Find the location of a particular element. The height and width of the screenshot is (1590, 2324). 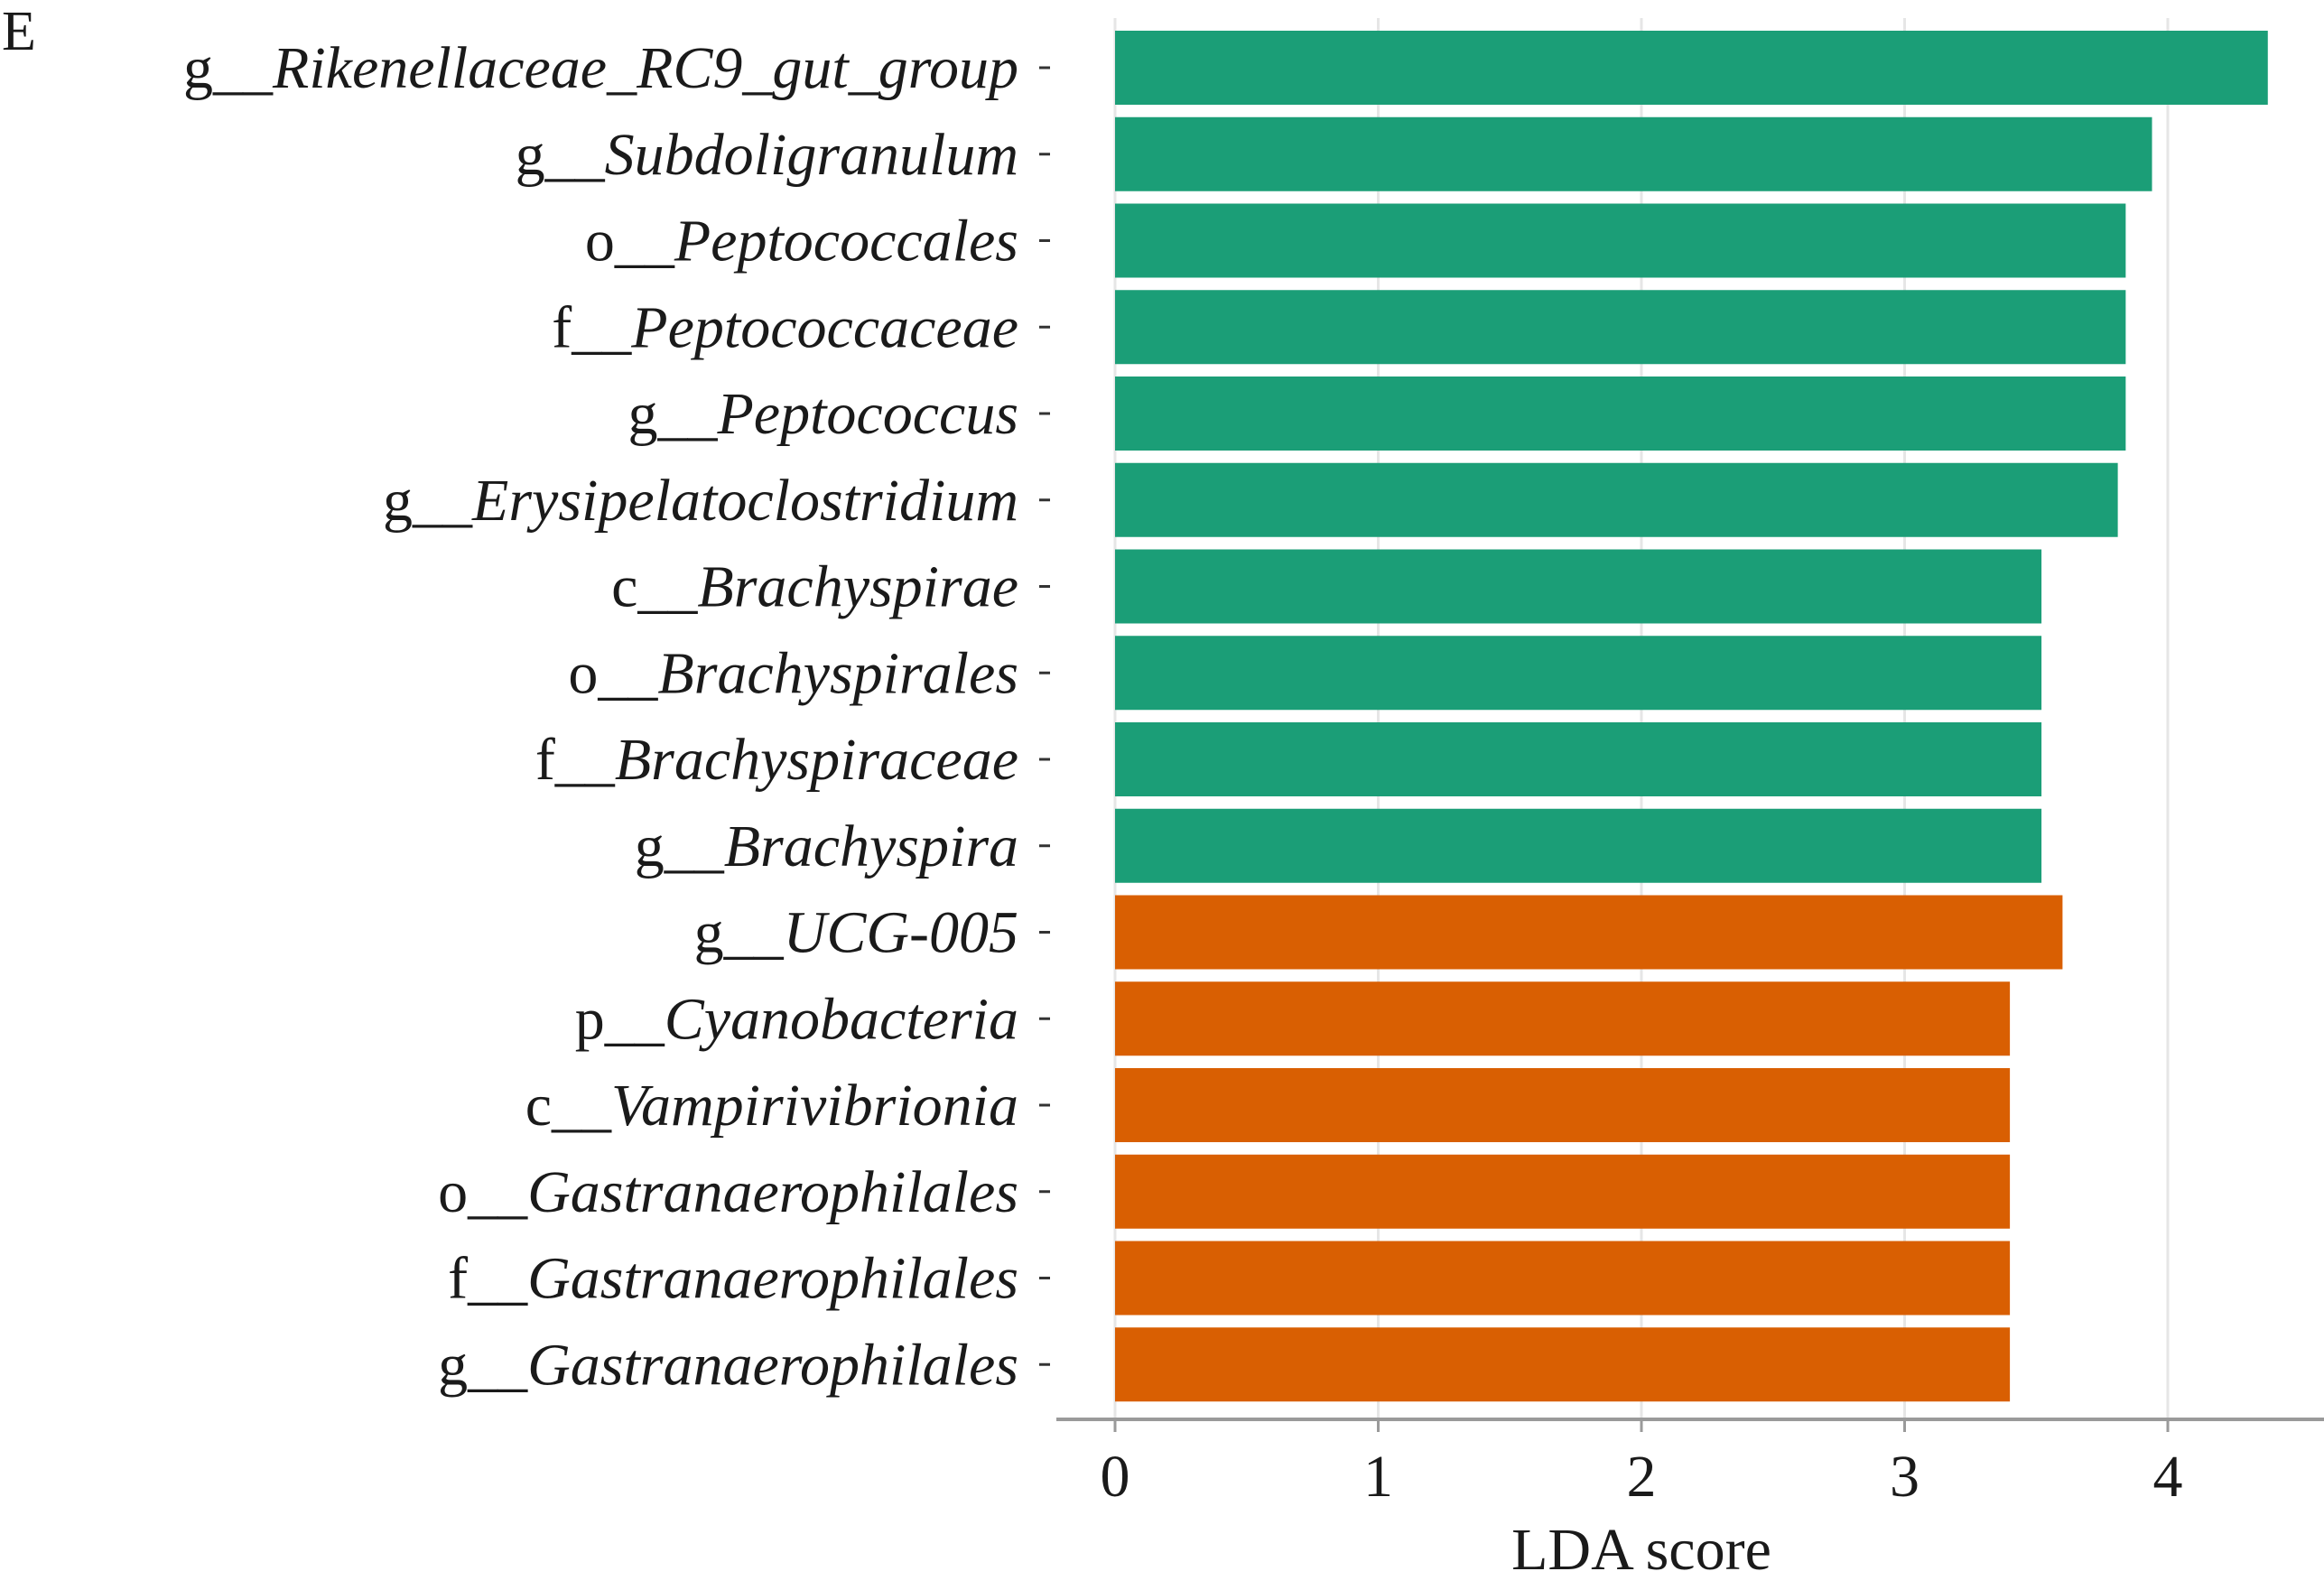

category-label-5: g__Erysipelatoclostridium is located at coordinates (700, 501).